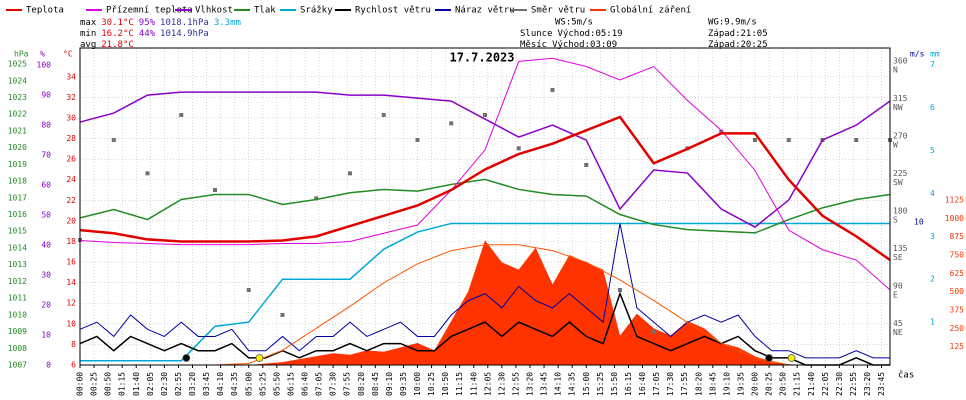 Image resolution: width=966 pixels, height=400 pixels. Describe the element at coordinates (839, 384) in the screenshot. I see `x-tick-label: 22:30` at that location.